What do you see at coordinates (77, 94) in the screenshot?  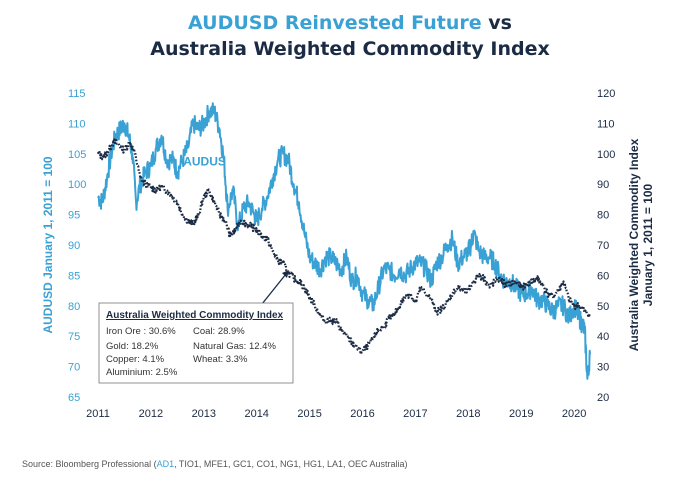 I see `y-left-tick-115: 115` at bounding box center [77, 94].